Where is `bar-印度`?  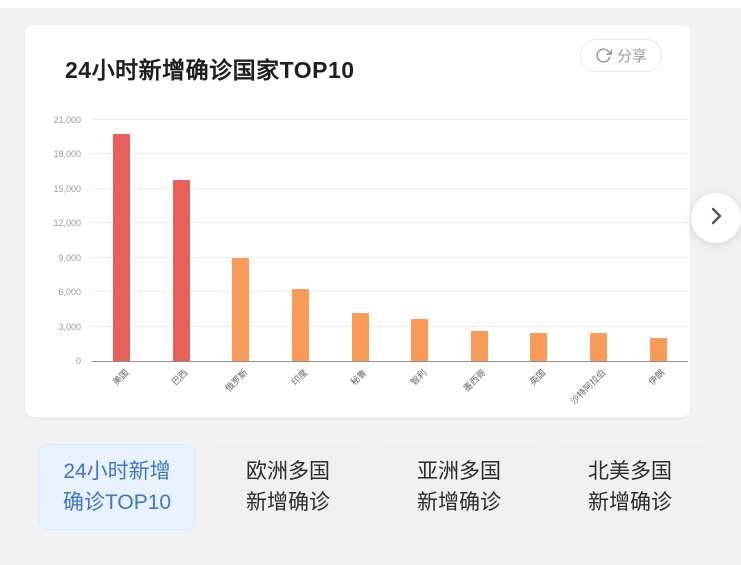 bar-印度 is located at coordinates (301, 324).